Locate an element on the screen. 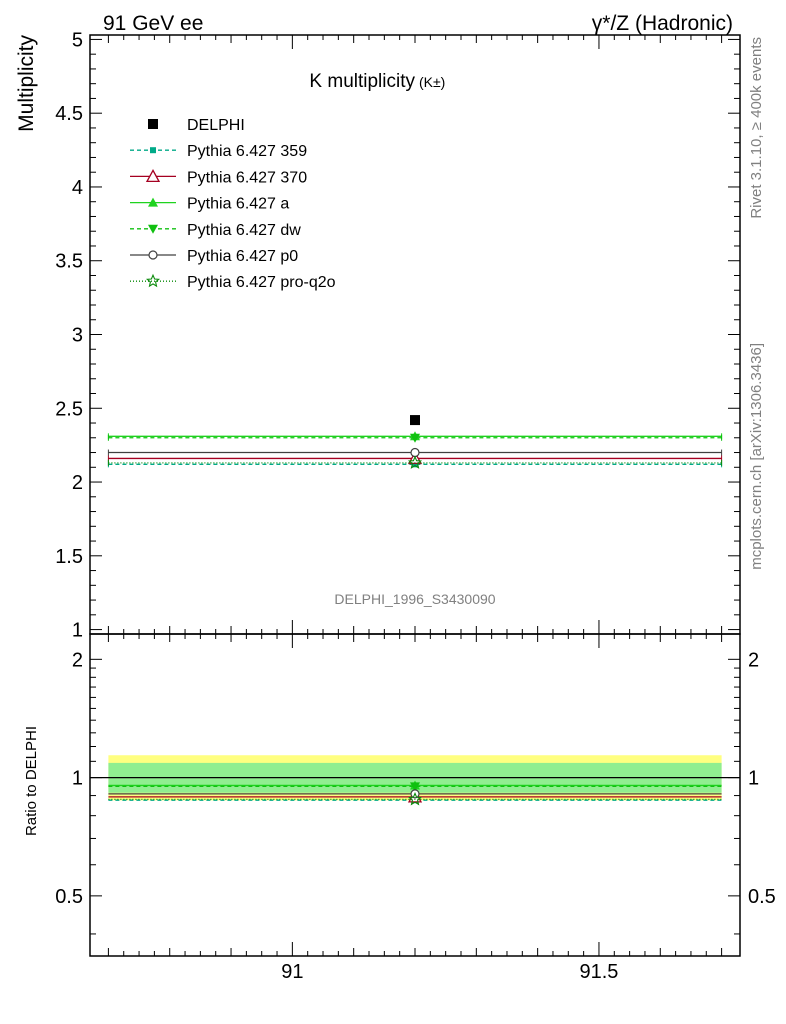 The image size is (786, 1024). main-series-lines is located at coordinates (415, 442).